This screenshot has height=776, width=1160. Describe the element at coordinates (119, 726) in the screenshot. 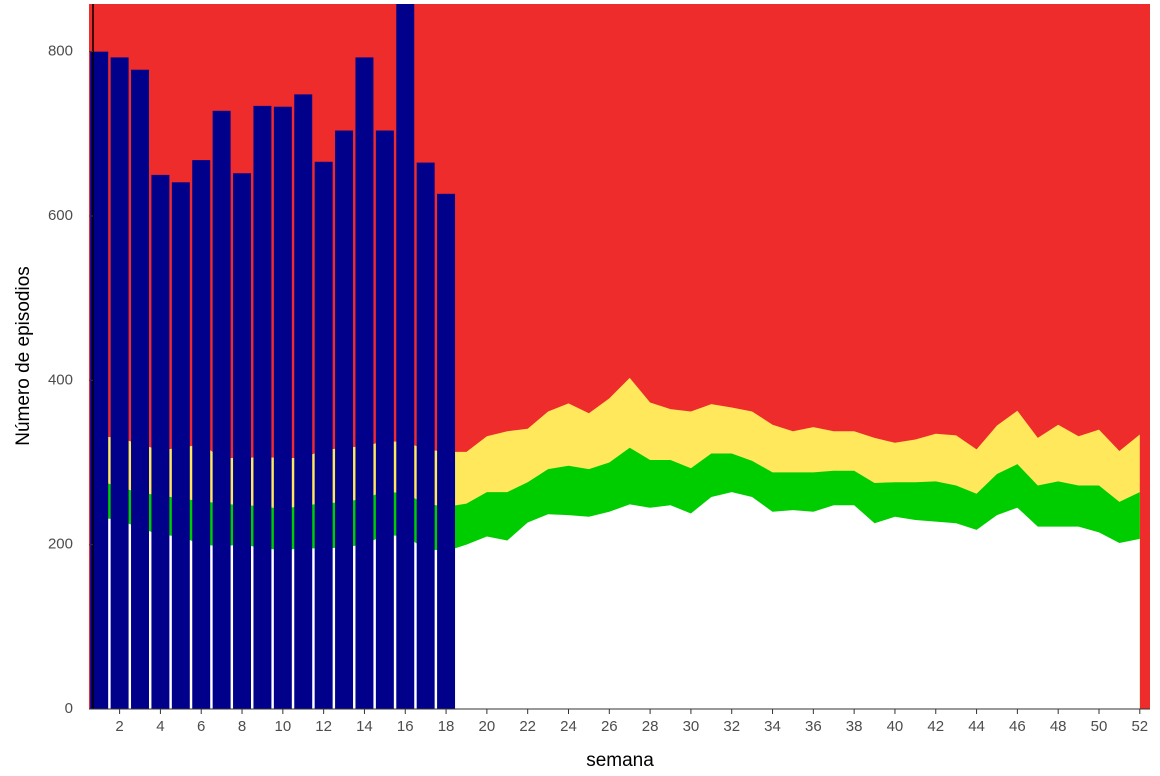

I see `x-tick-label: 2` at that location.